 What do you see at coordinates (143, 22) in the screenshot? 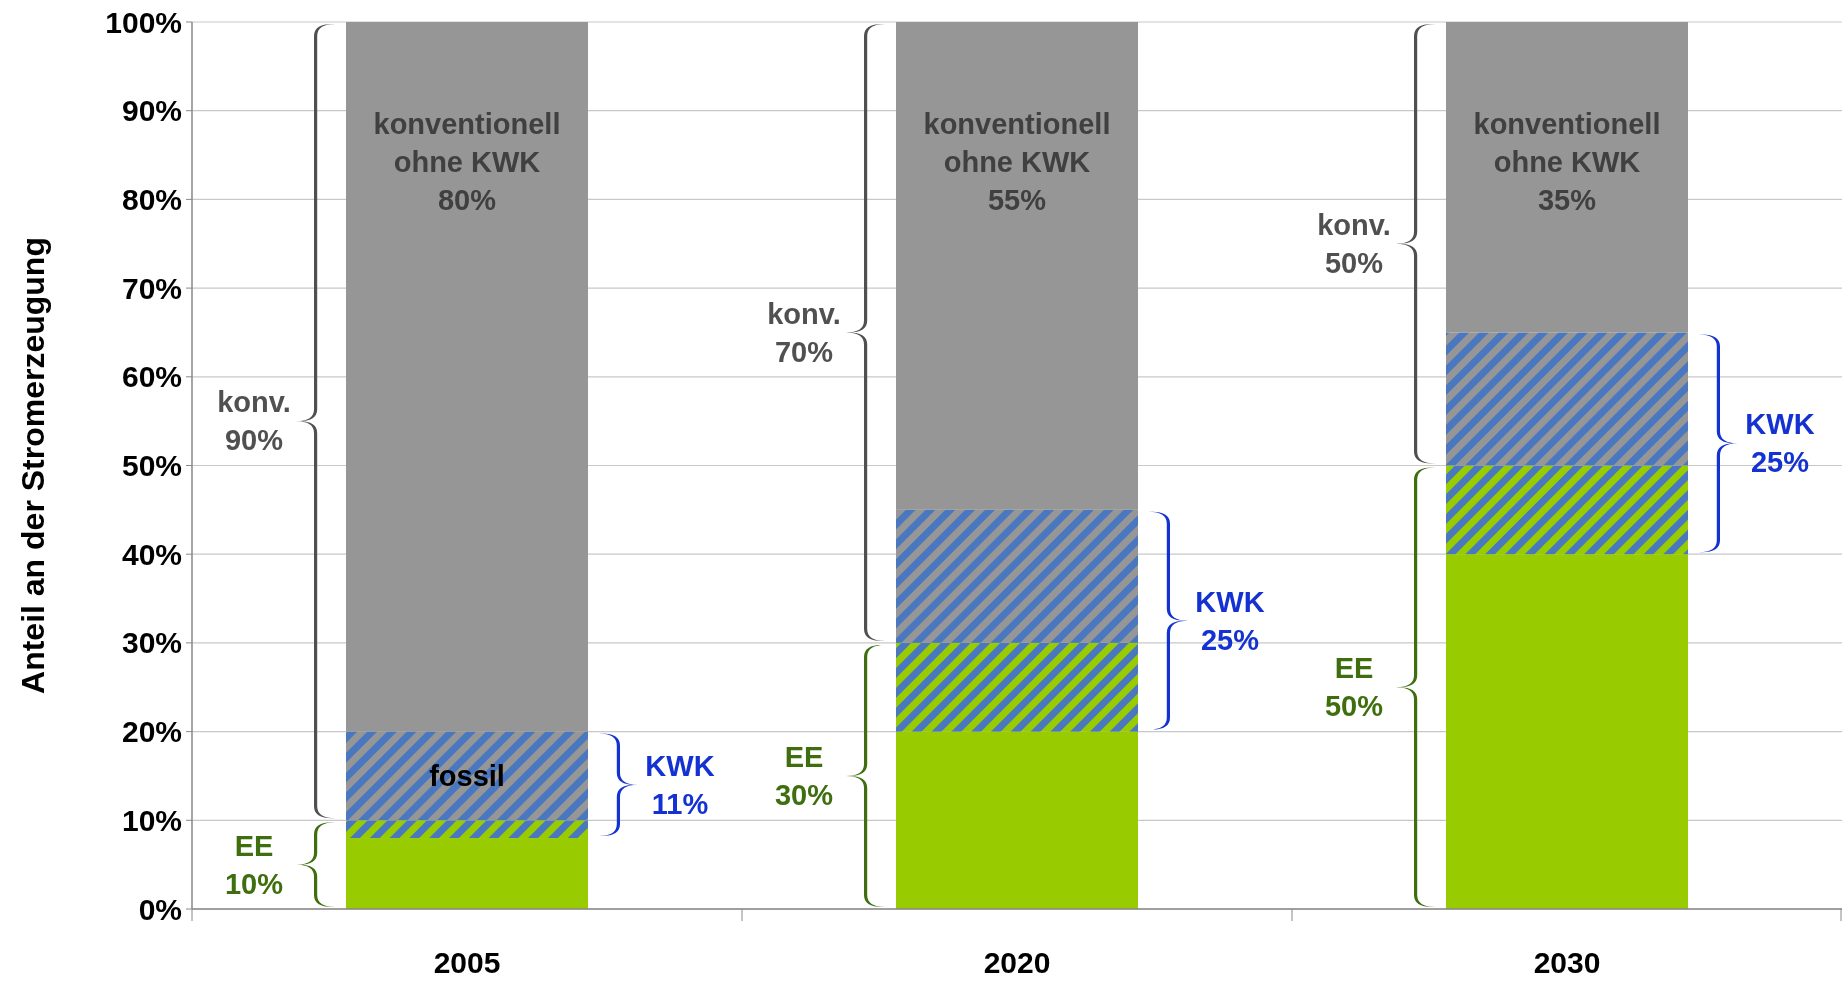
I see `y-tick-label: 100%` at bounding box center [143, 22].